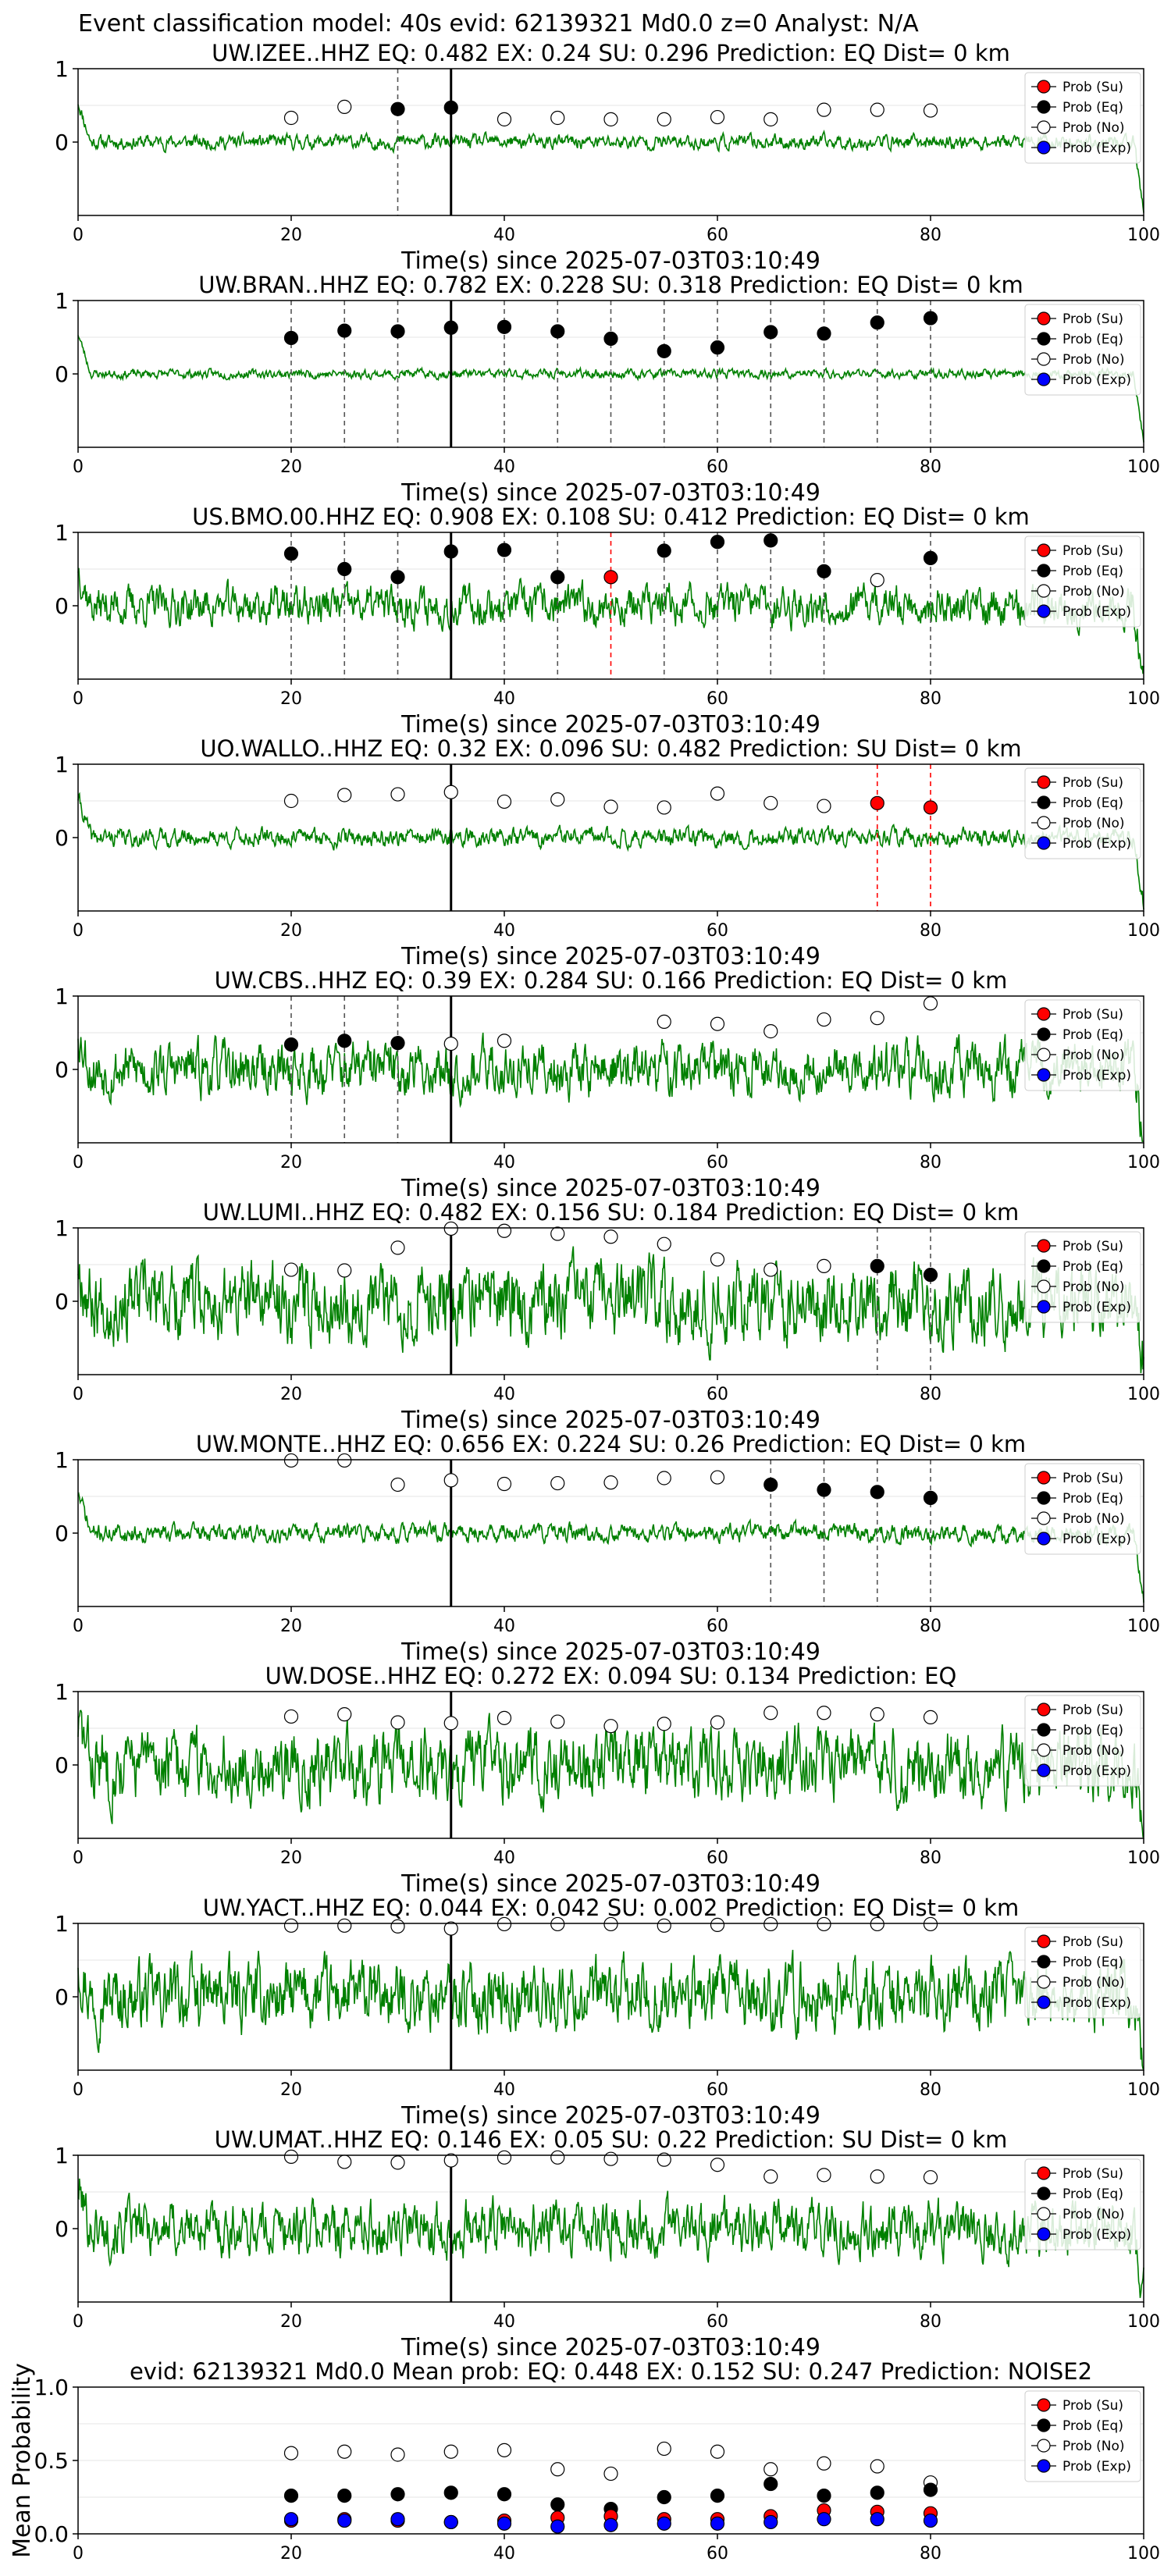 Image resolution: width=1171 pixels, height=2576 pixels. I want to click on legend-label: Prob (Eq), so click(1092, 1962).